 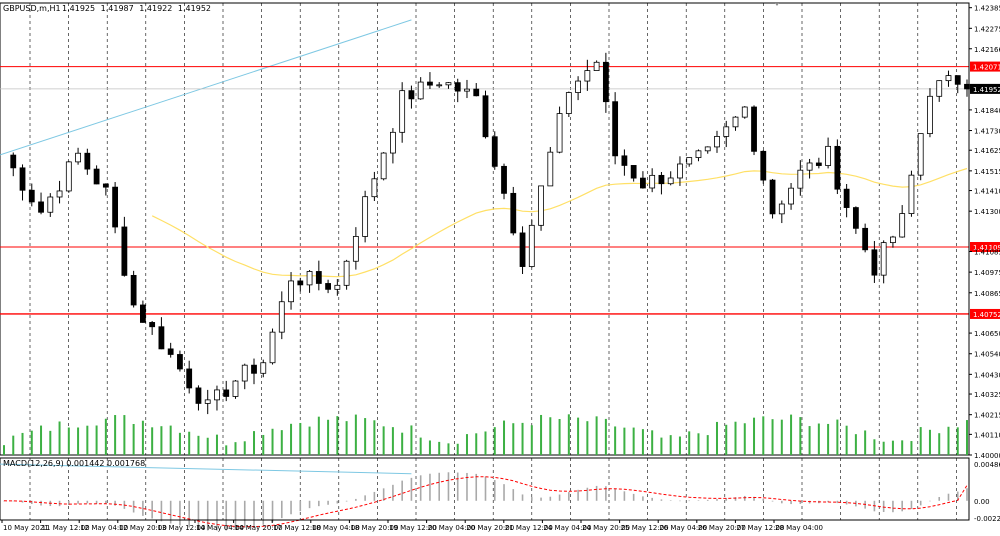 What do you see at coordinates (987, 456) in the screenshot?
I see `price-tick-label: 1.40000` at bounding box center [987, 456].